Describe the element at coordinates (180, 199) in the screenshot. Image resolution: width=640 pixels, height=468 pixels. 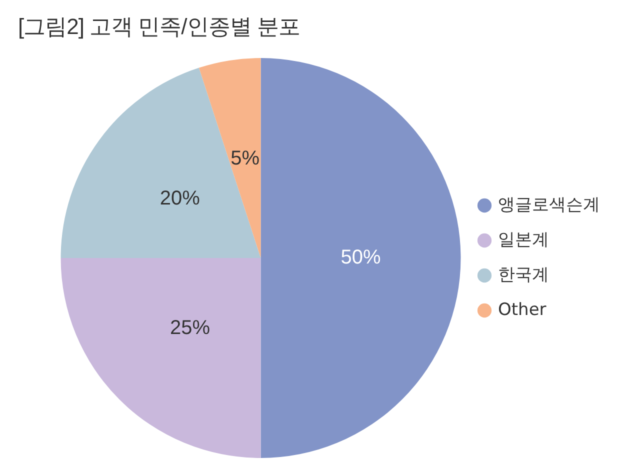
I see `data-label: 20%` at that location.